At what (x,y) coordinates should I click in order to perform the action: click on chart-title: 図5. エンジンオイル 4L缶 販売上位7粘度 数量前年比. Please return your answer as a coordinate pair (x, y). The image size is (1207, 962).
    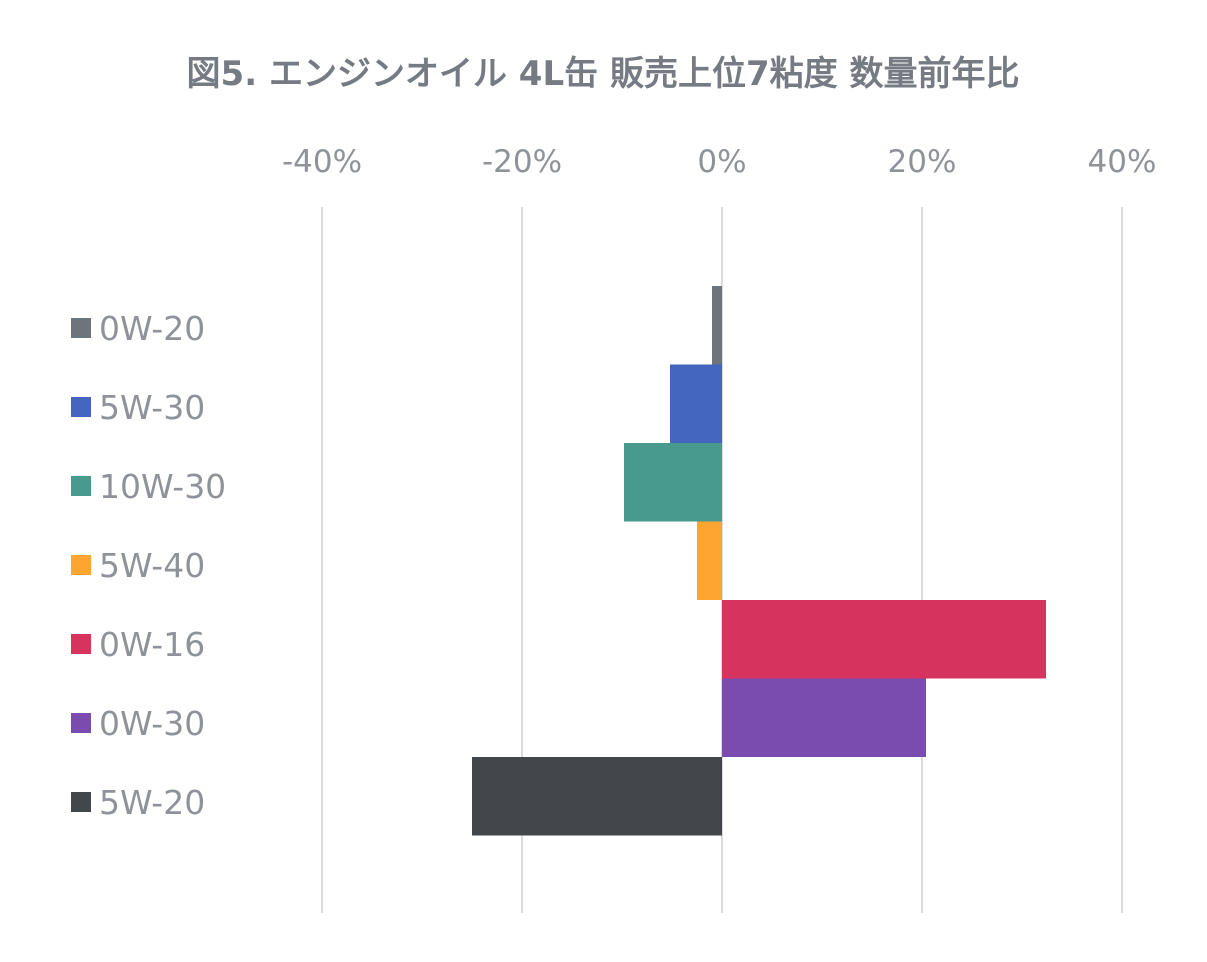
    Looking at the image, I should click on (603, 74).